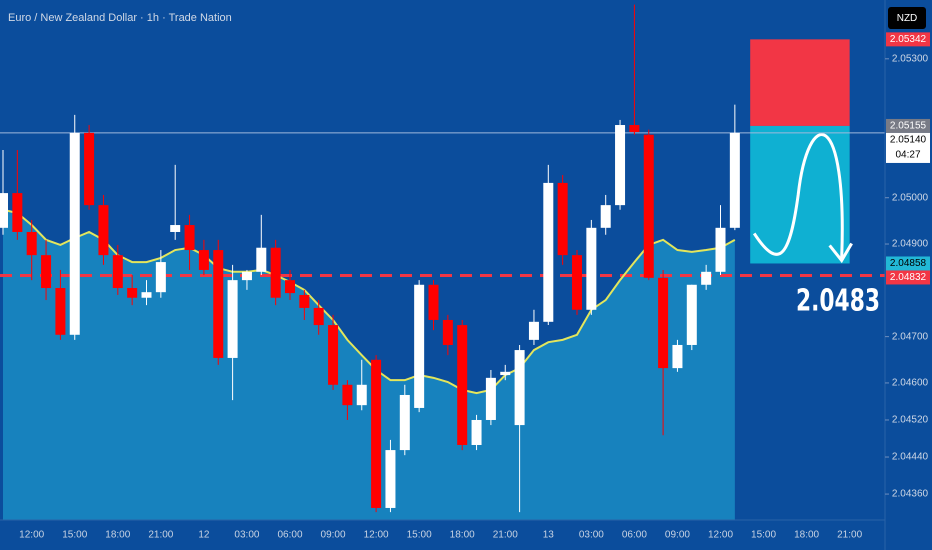  I want to click on y-tick-label: 2.04440, so click(910, 457).